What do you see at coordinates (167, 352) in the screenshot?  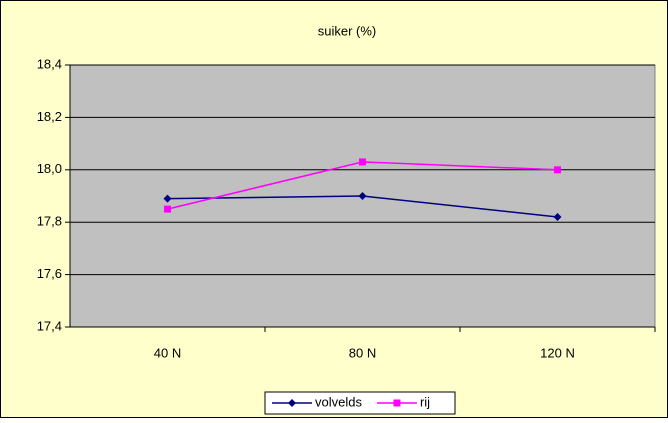 I see `x-tick-label: 40 N` at bounding box center [167, 352].